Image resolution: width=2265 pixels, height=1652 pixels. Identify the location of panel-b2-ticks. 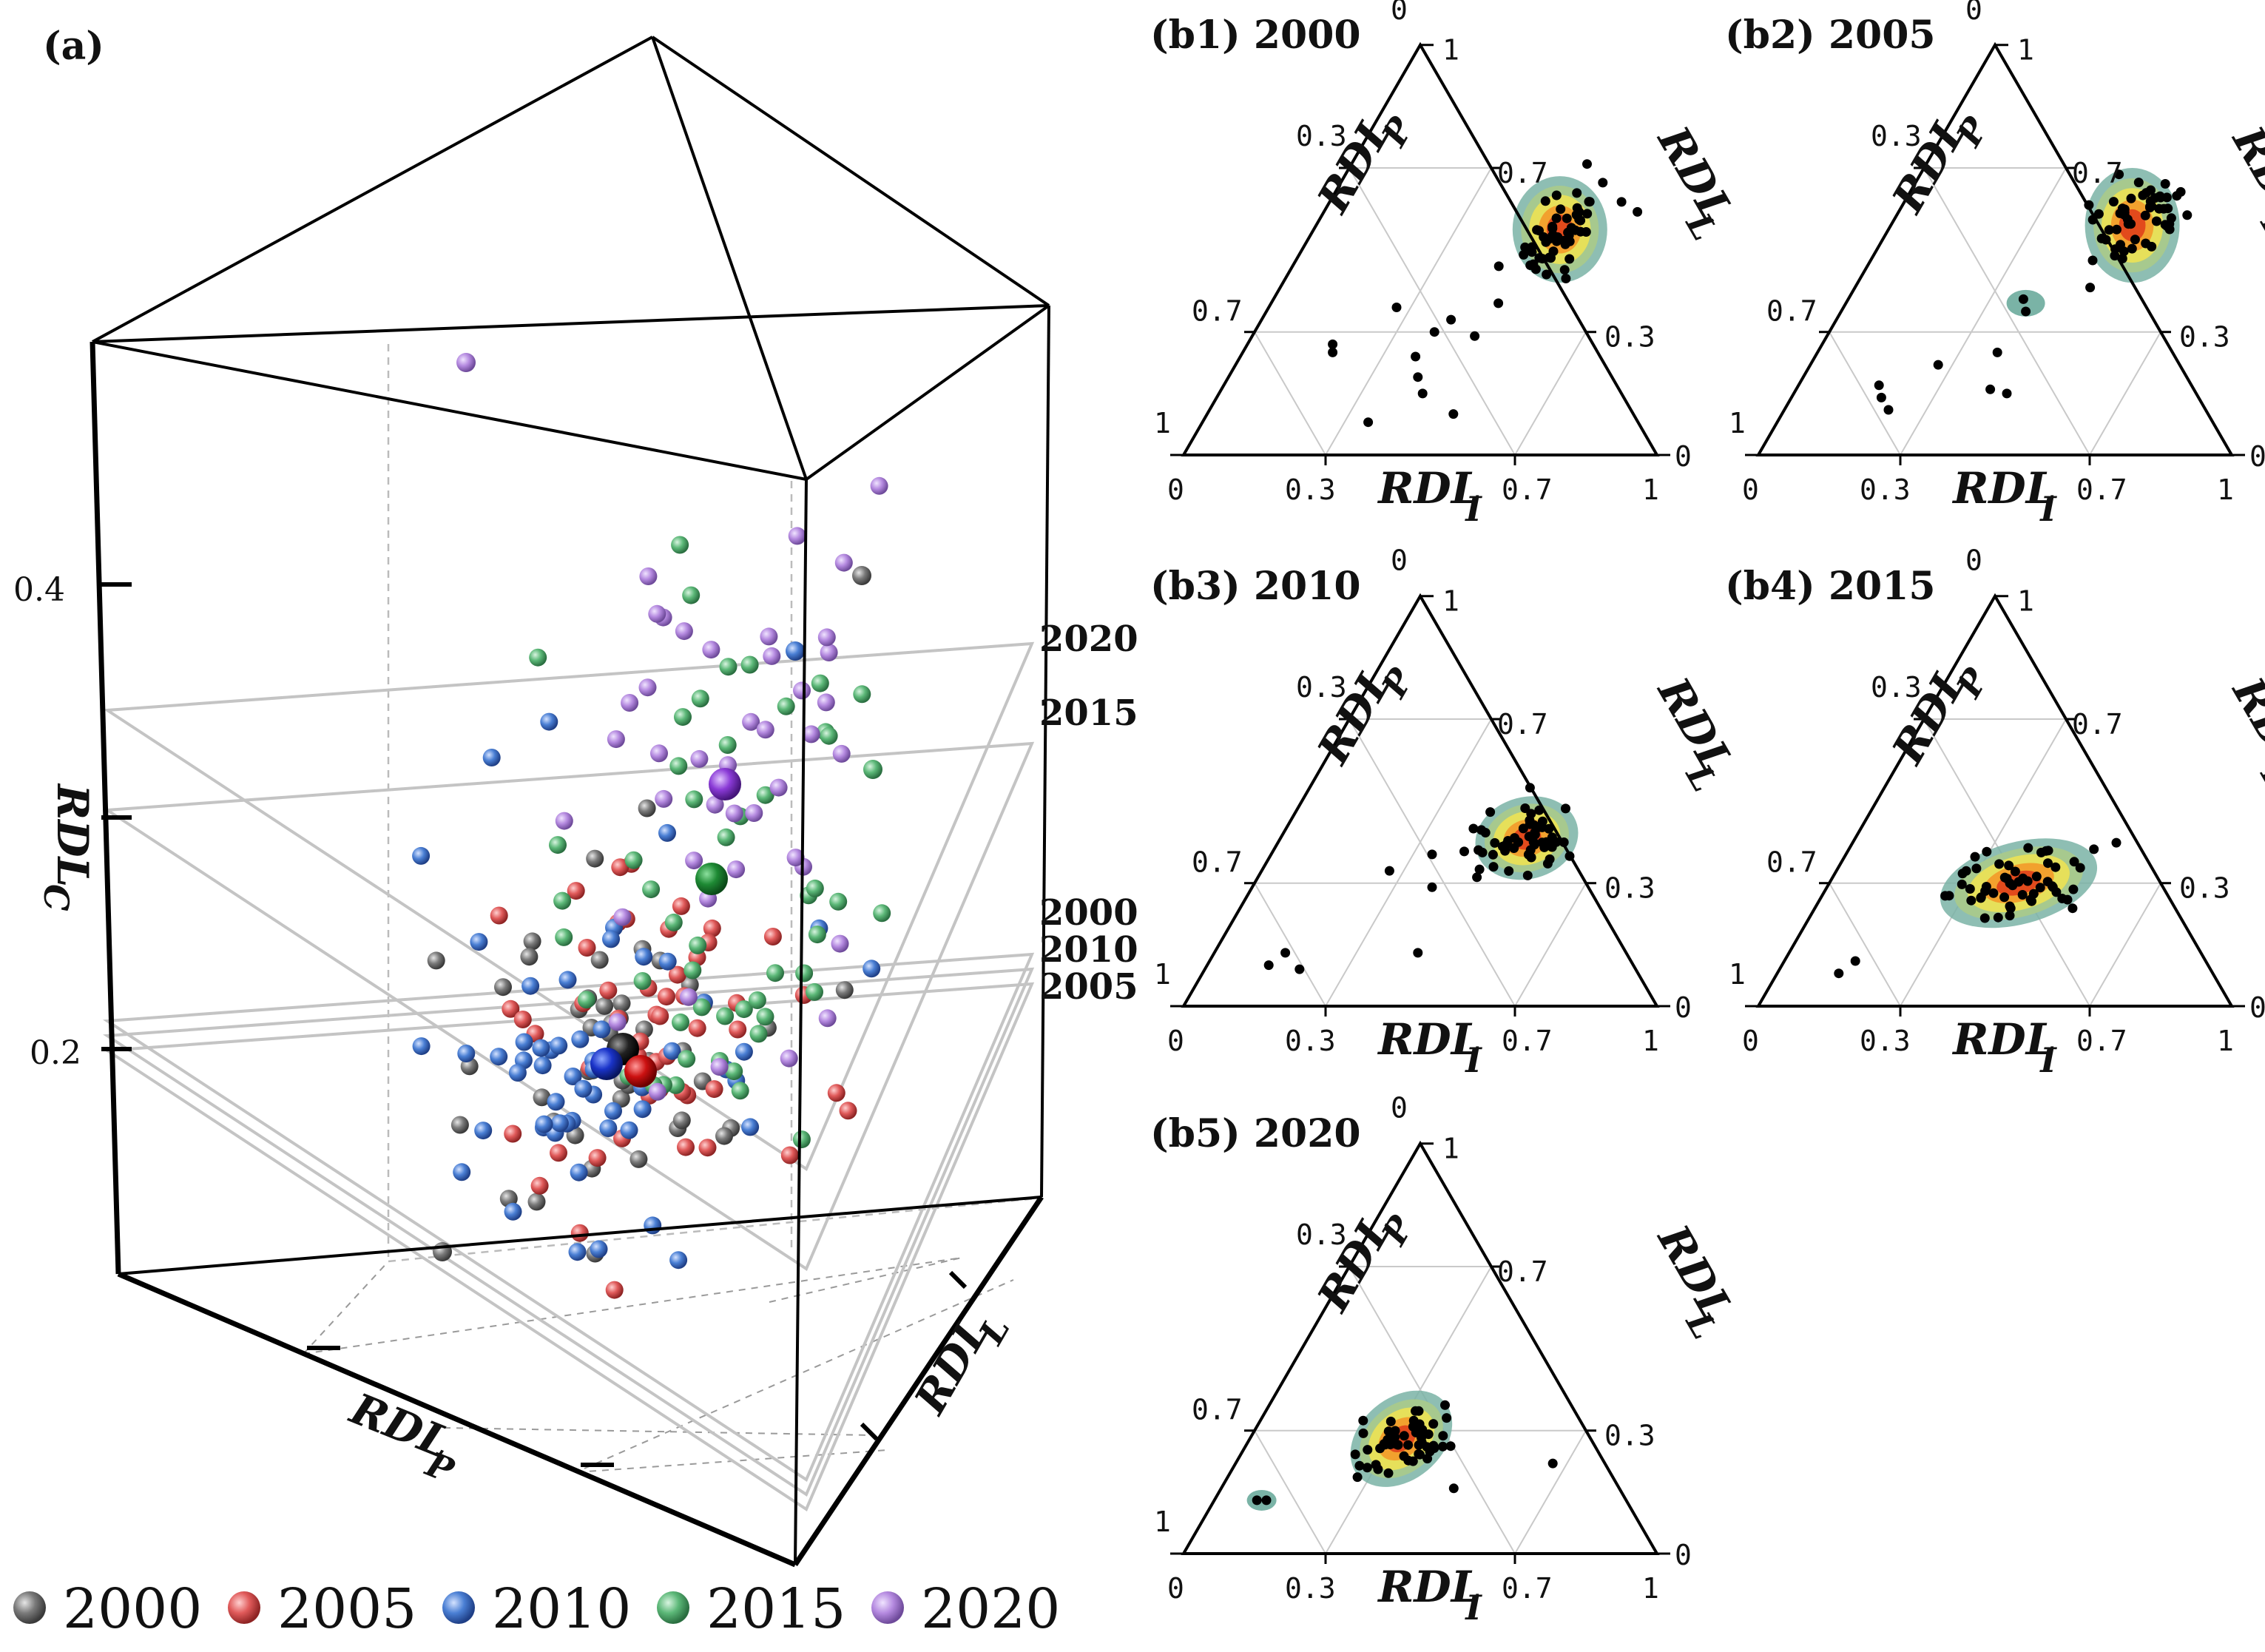
(1995, 254).